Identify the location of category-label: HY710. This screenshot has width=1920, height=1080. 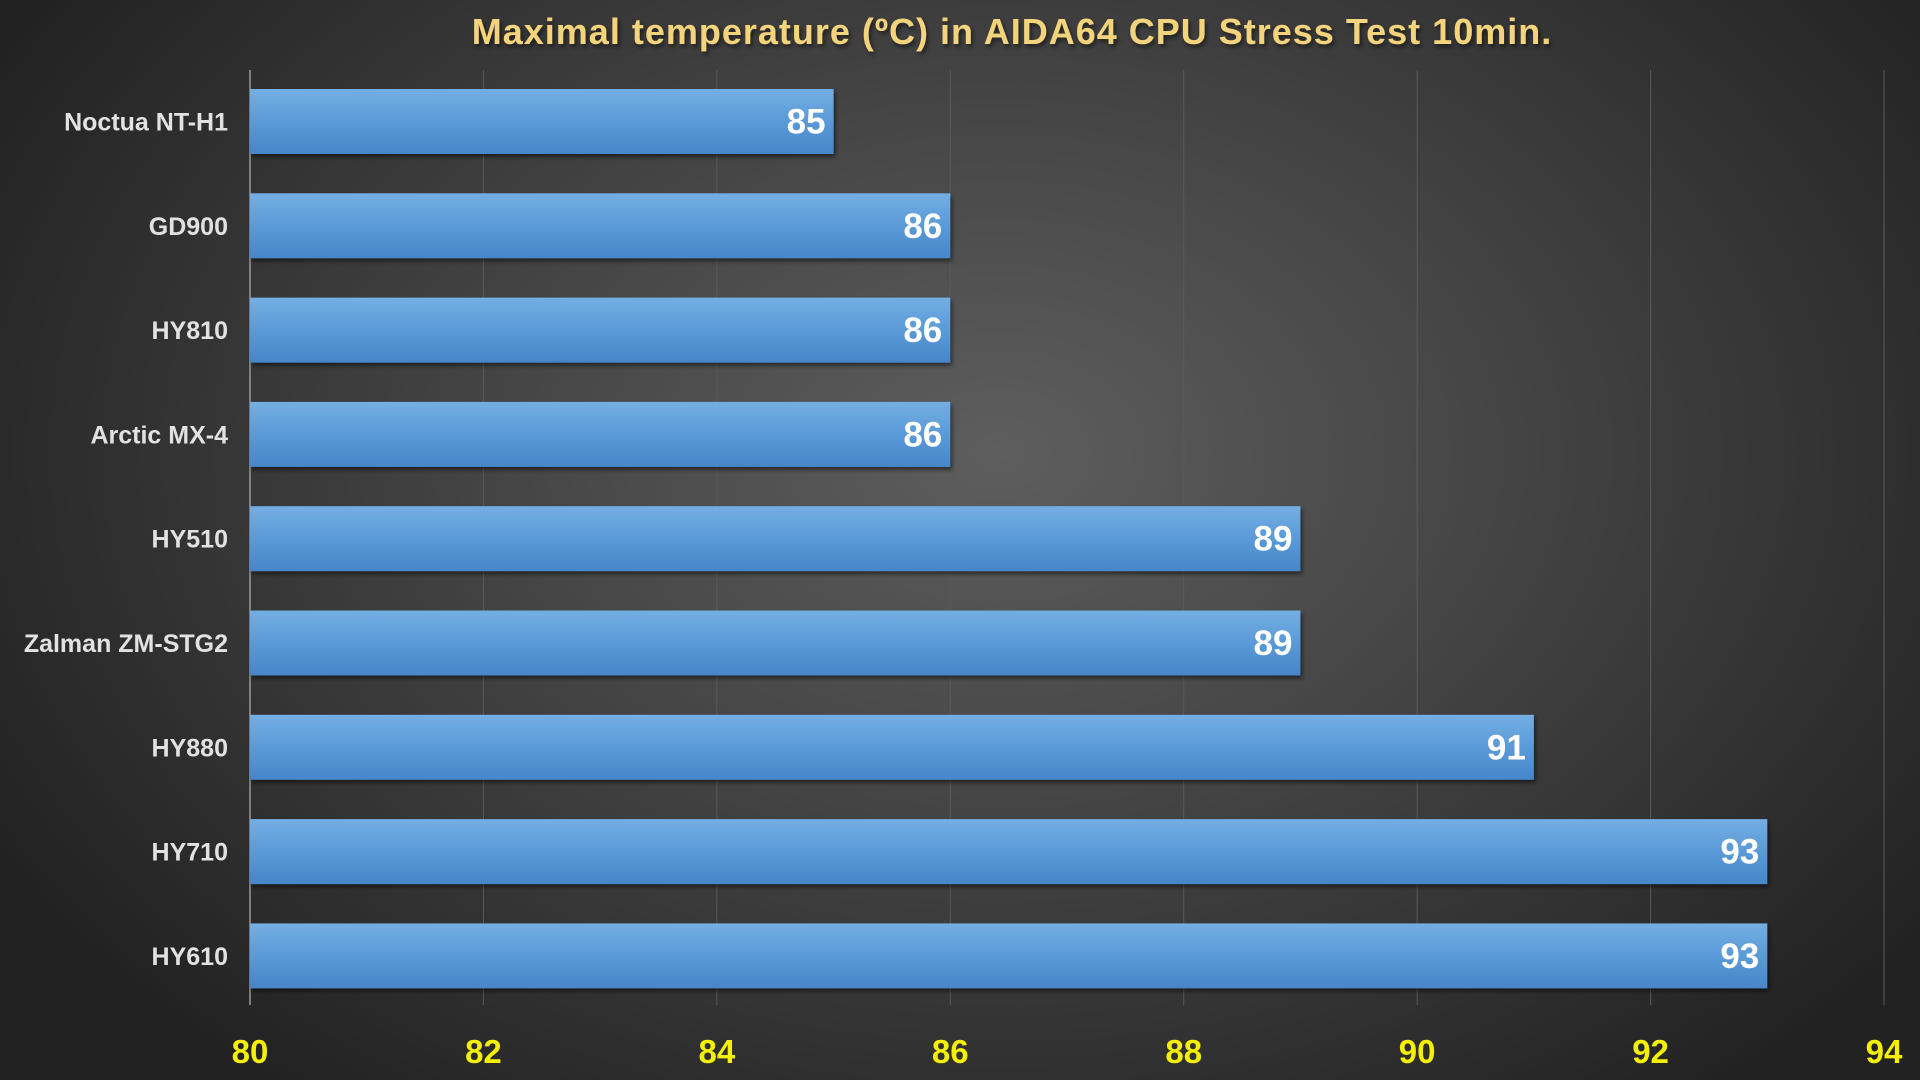
(190, 853).